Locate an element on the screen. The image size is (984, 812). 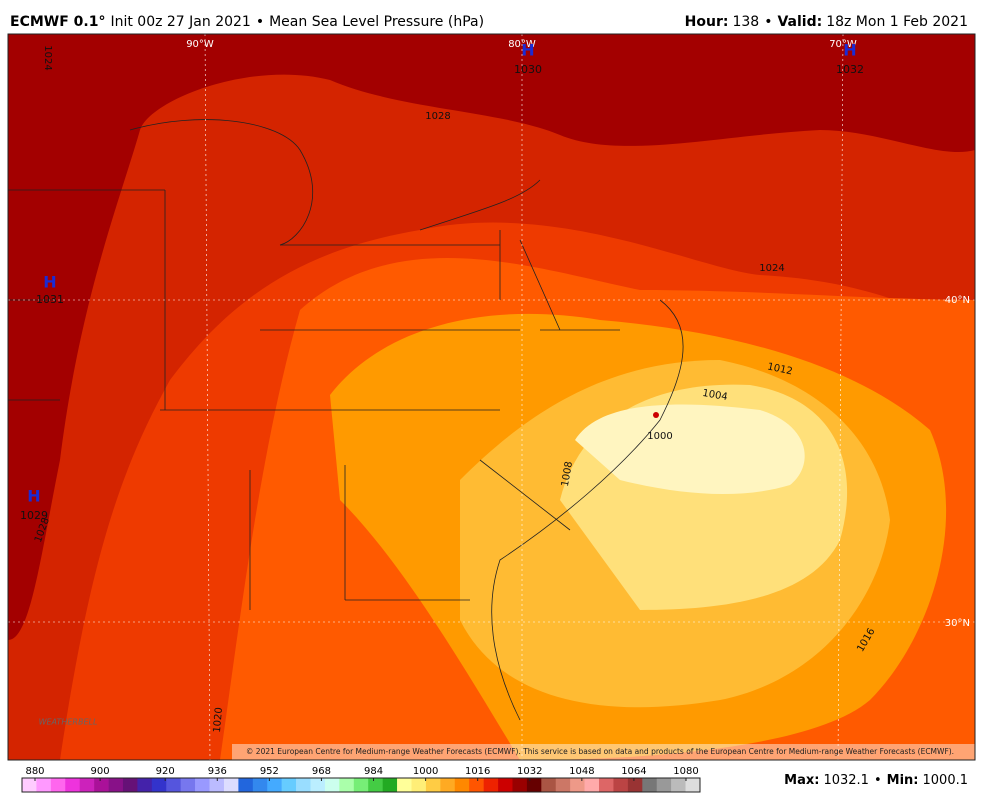
colorbar-tick-label: 936 is located at coordinates (217, 771).